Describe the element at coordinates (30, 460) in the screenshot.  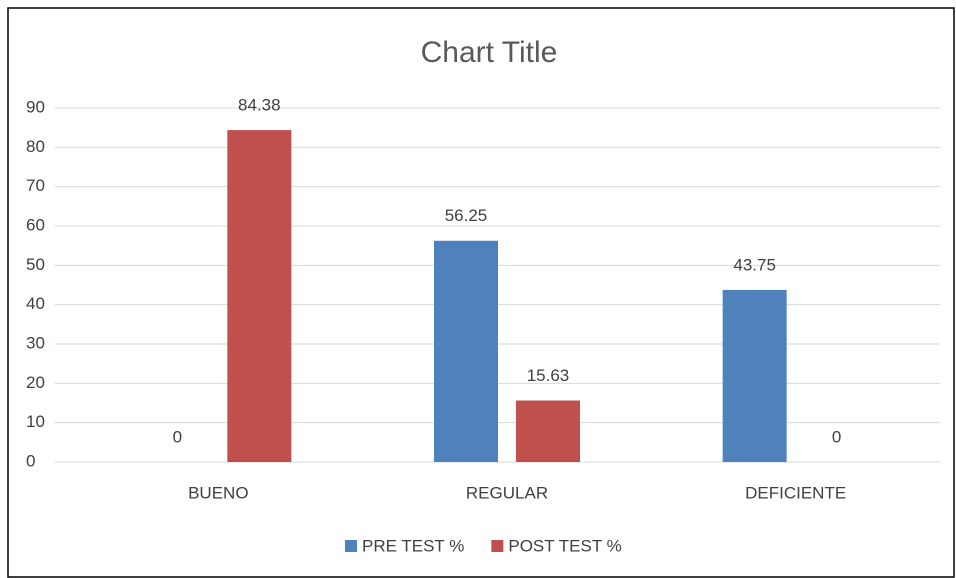
I see `y-tick-label: 0` at that location.